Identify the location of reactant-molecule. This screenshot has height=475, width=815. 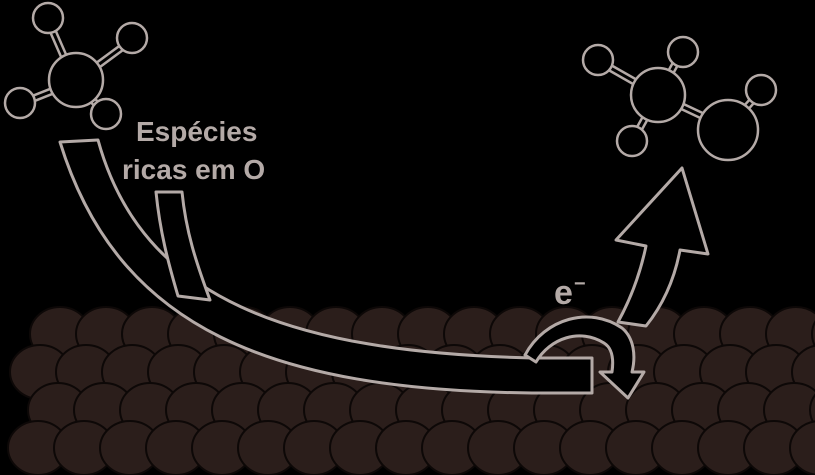
(76, 66).